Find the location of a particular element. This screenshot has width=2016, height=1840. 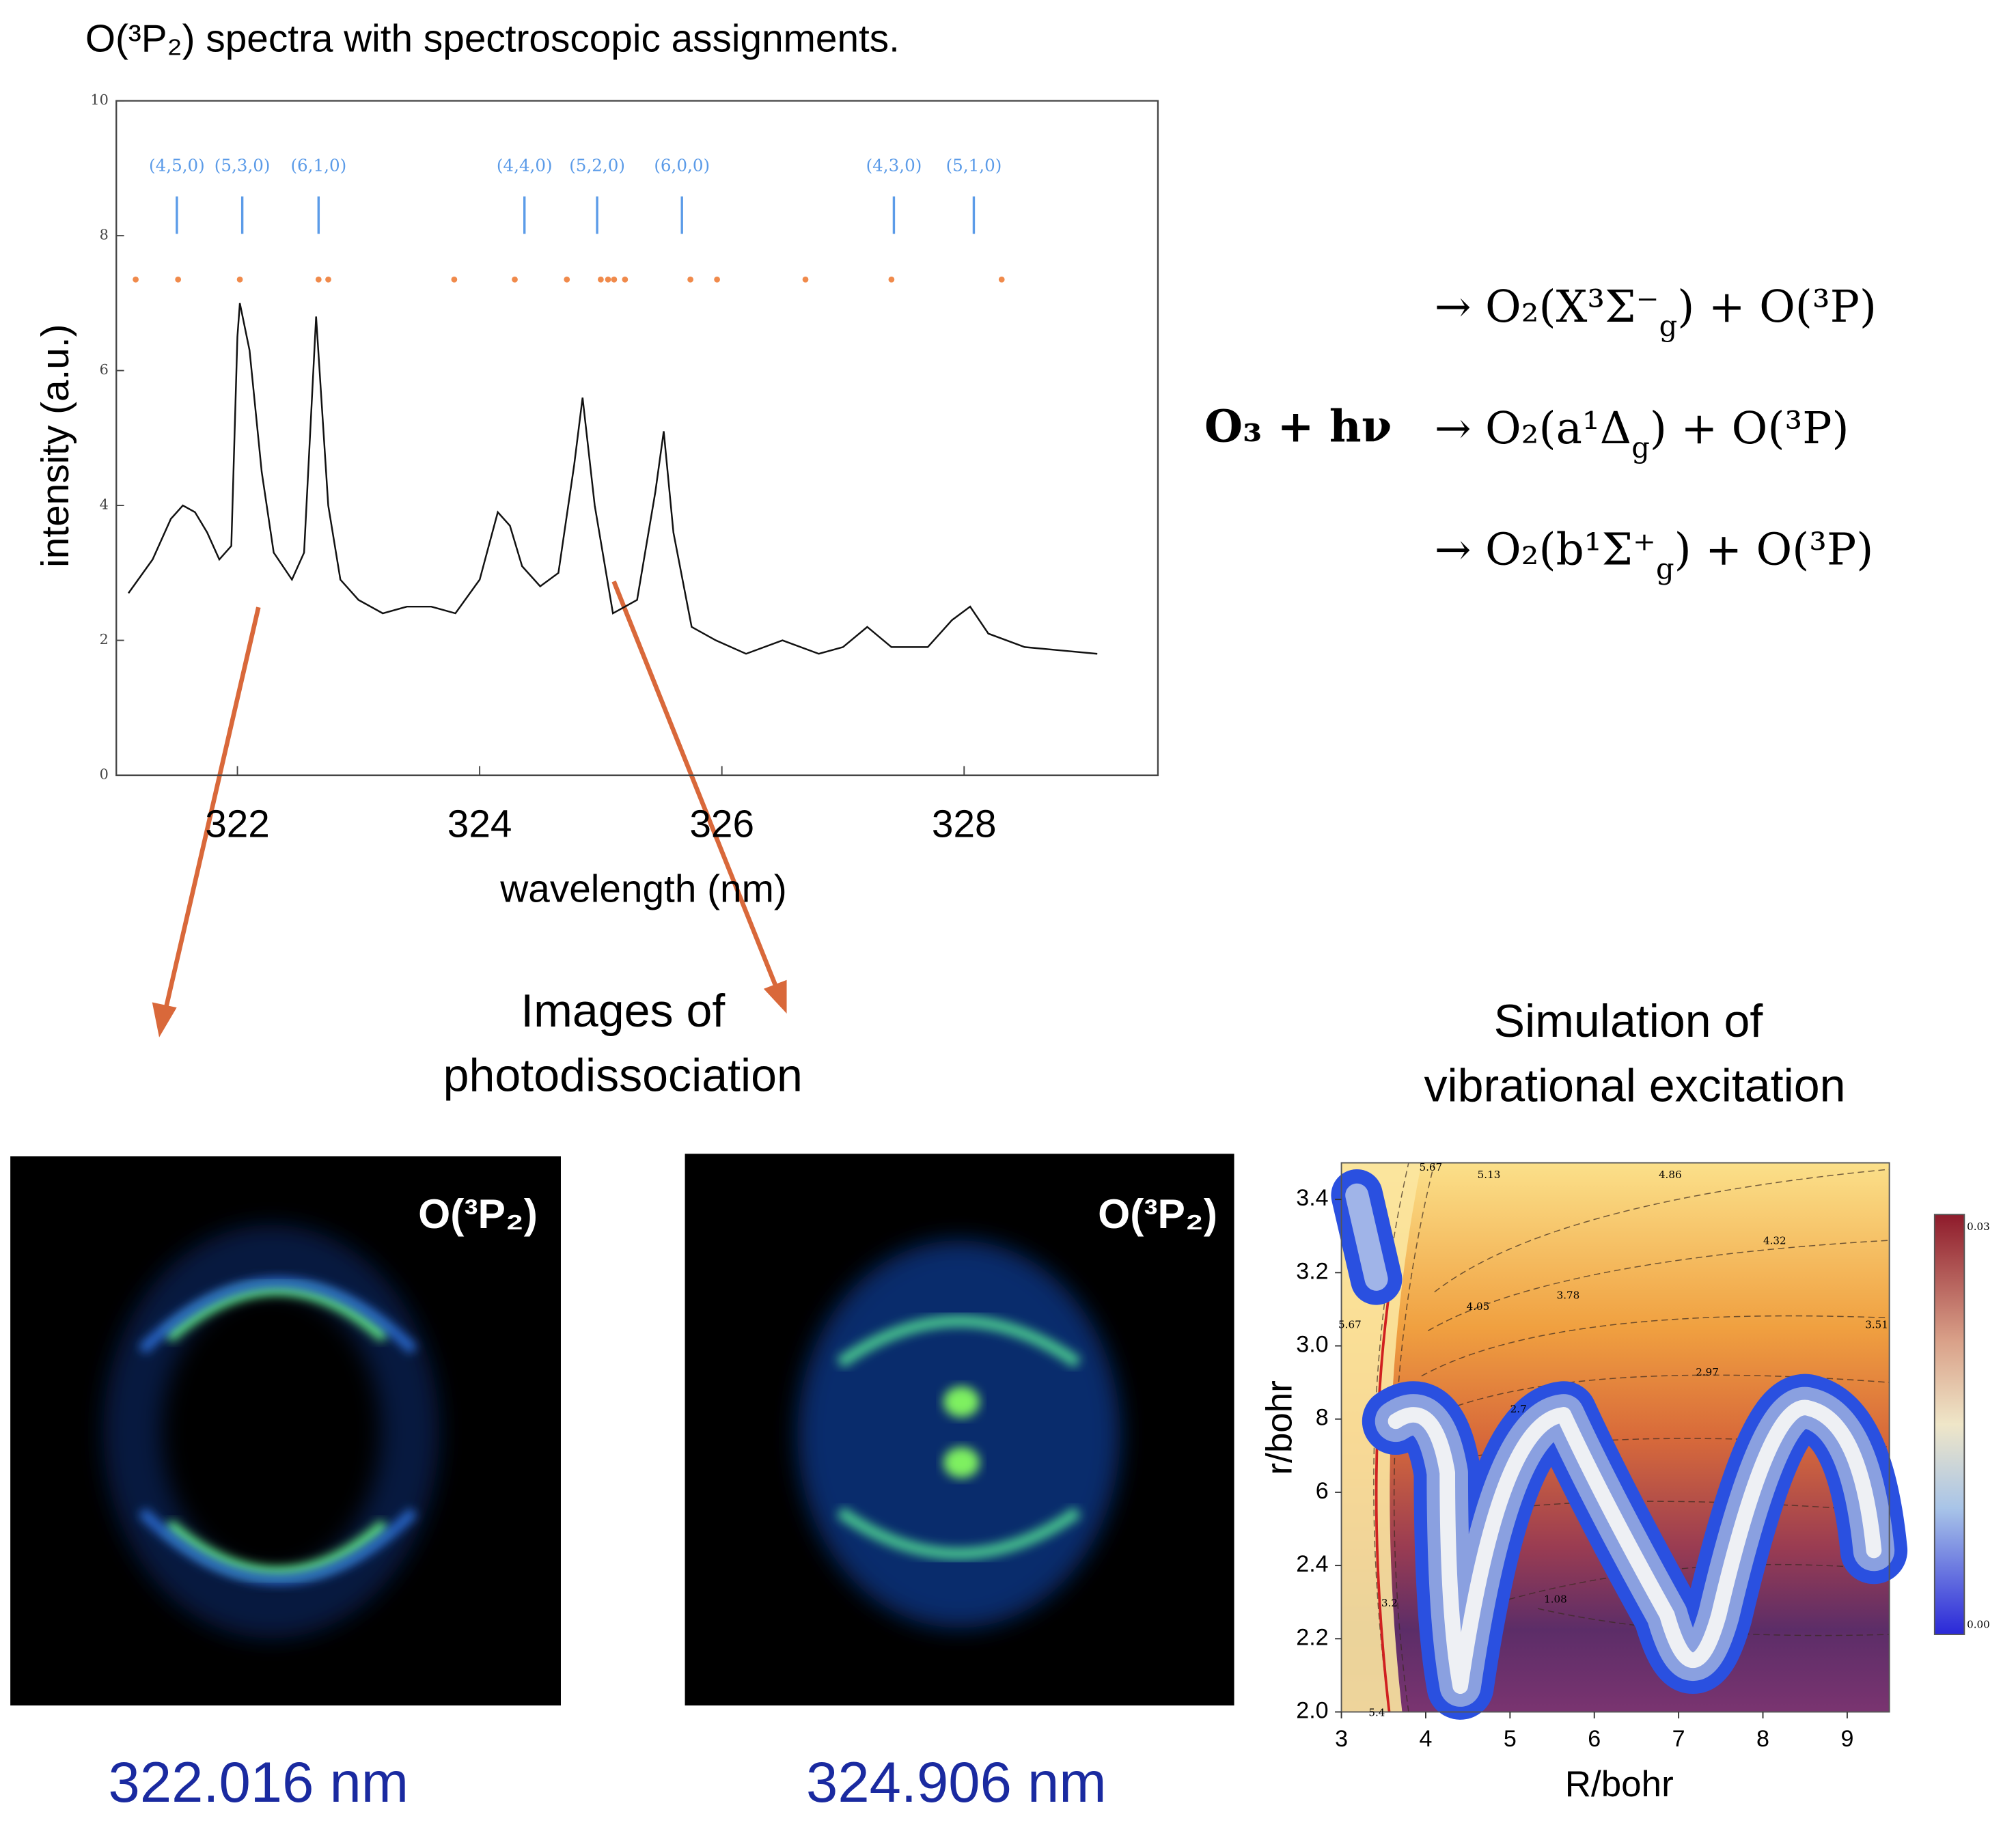

contour-label: 3.78 is located at coordinates (1568, 1296).